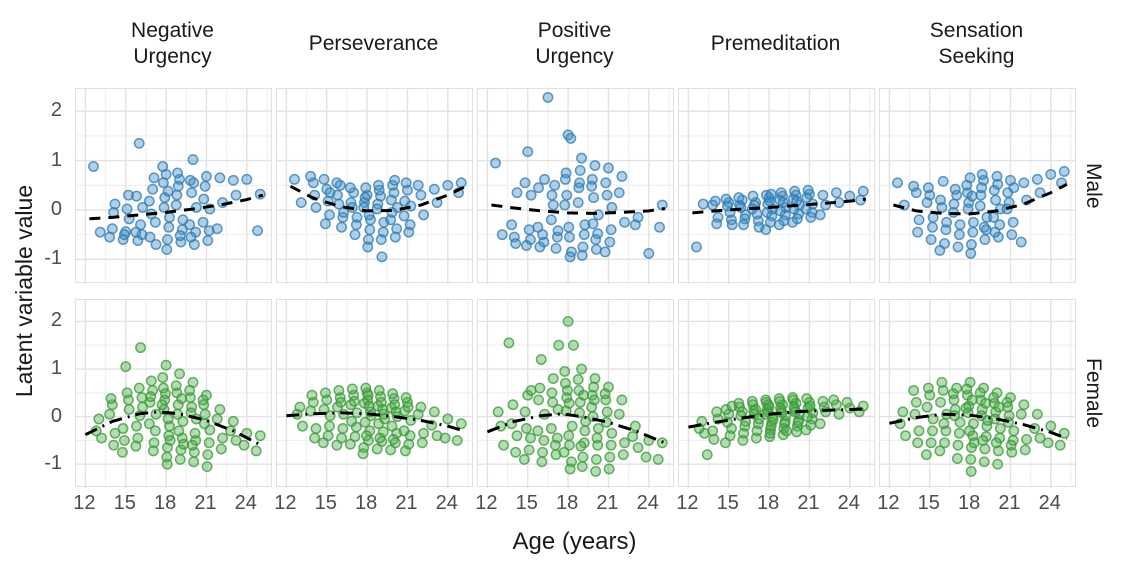  Describe the element at coordinates (366, 503) in the screenshot. I see `x-tick-label: 18` at that location.